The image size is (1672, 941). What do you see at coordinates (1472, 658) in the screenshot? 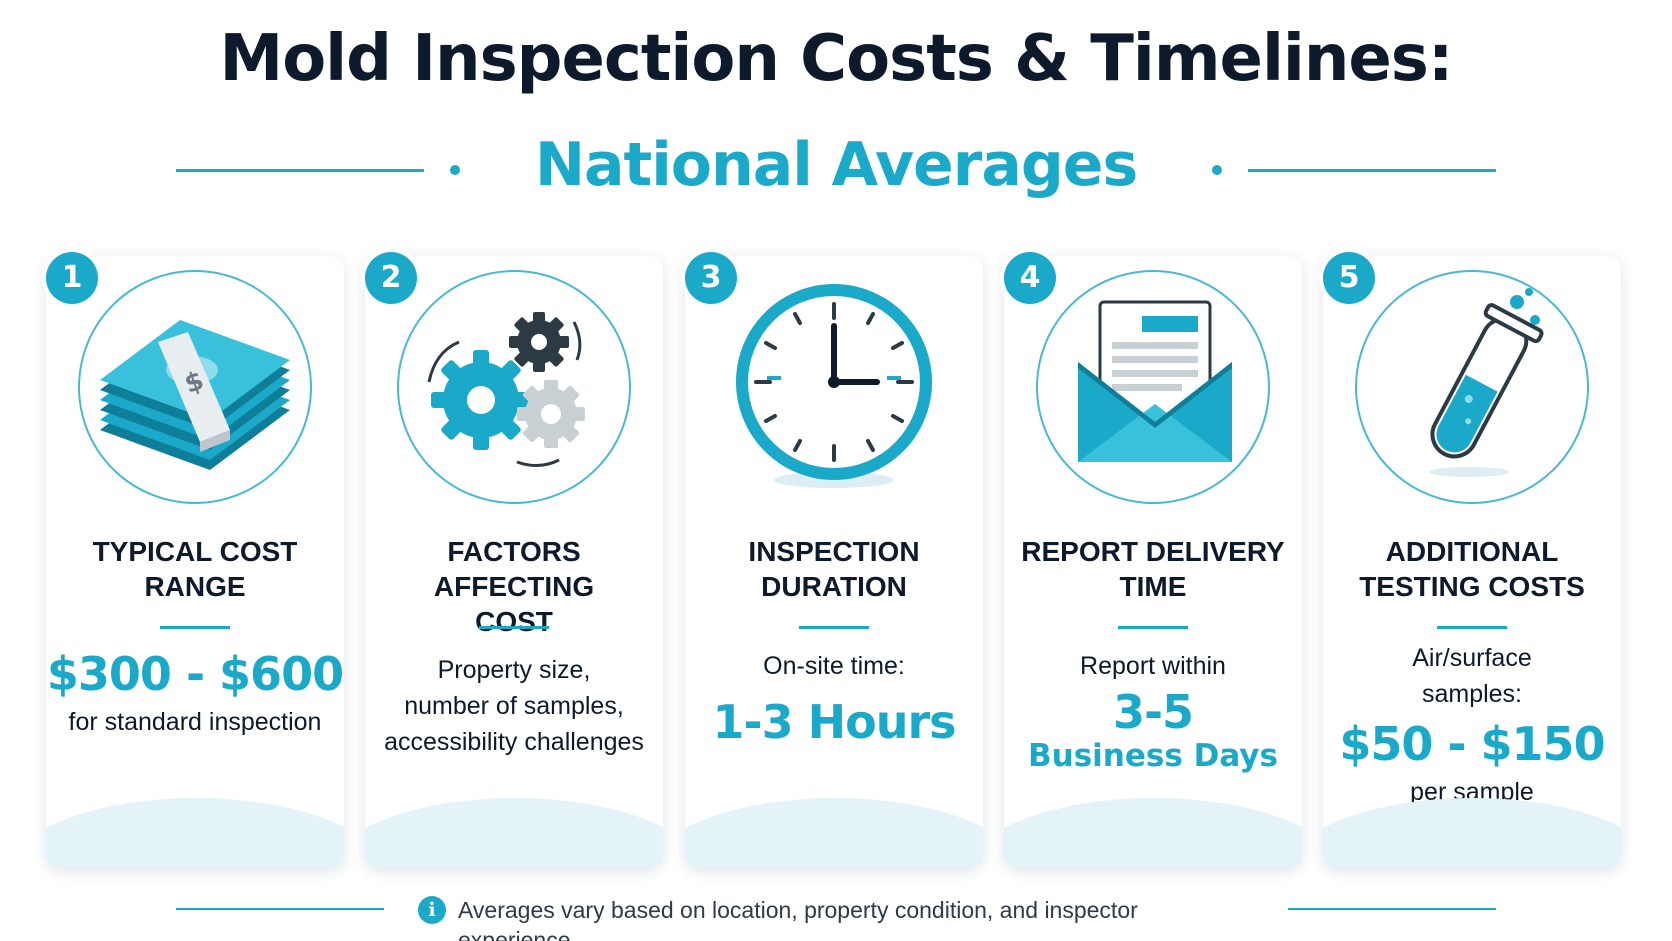
I see `testing-label-line: Air/surface` at bounding box center [1472, 658].